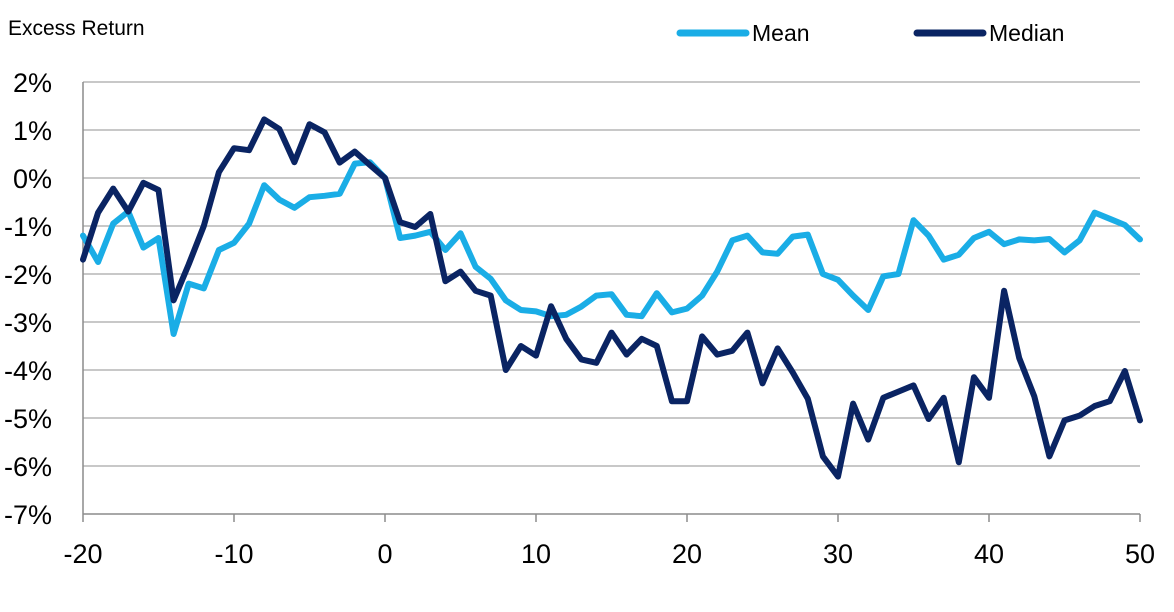 This screenshot has width=1174, height=612. Describe the element at coordinates (32, 179) in the screenshot. I see `y-tick-label: 0%` at that location.